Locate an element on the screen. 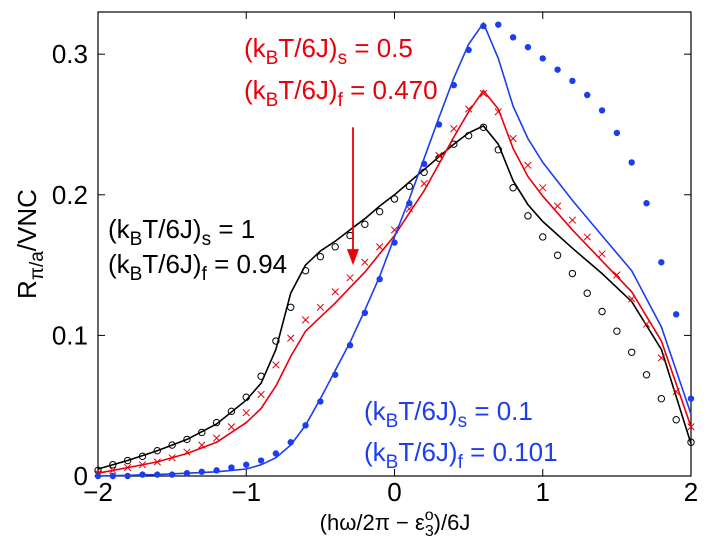 This screenshot has width=706, height=541. y-axis-label-sub: π/a is located at coordinates (37, 265).